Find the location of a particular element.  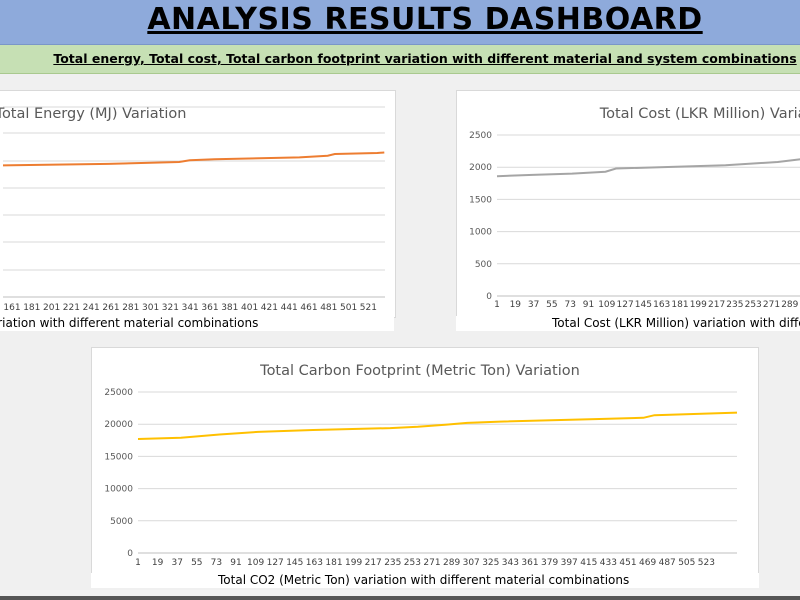

y-tick-label: 25000 is located at coordinates (118, 393).